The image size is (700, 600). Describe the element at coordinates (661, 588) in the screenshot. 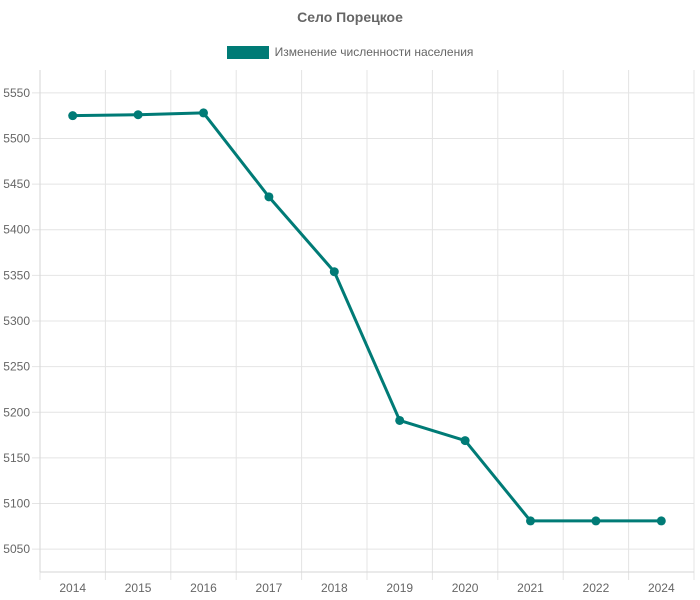

I see `x-tick-label: 2024` at that location.